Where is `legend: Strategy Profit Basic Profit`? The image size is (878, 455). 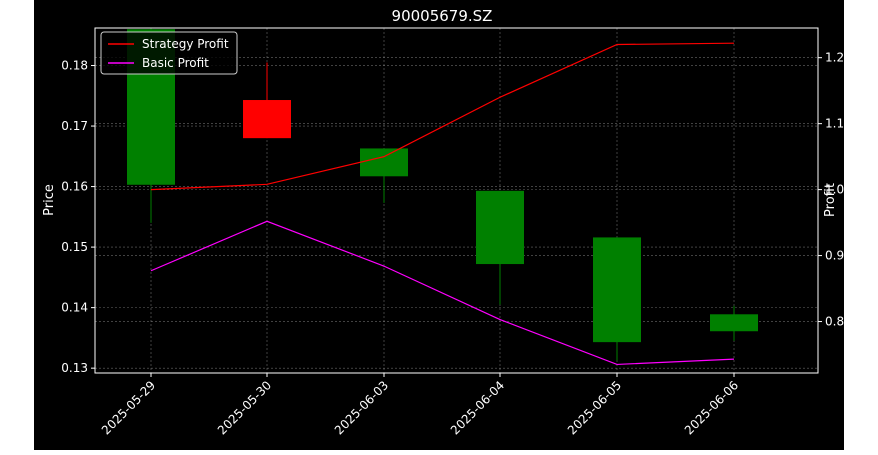
legend: Strategy Profit Basic Profit is located at coordinates (169, 53).